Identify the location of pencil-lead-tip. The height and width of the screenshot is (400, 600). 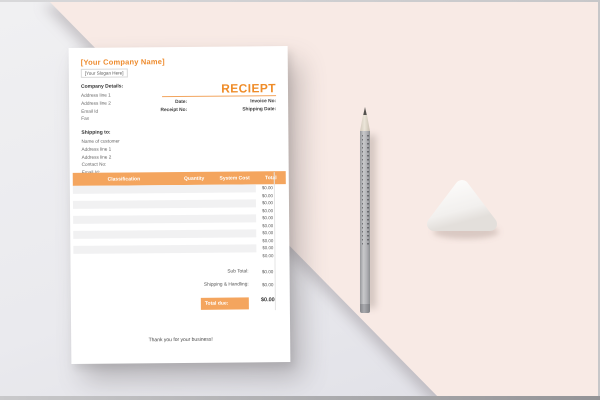
(365, 111).